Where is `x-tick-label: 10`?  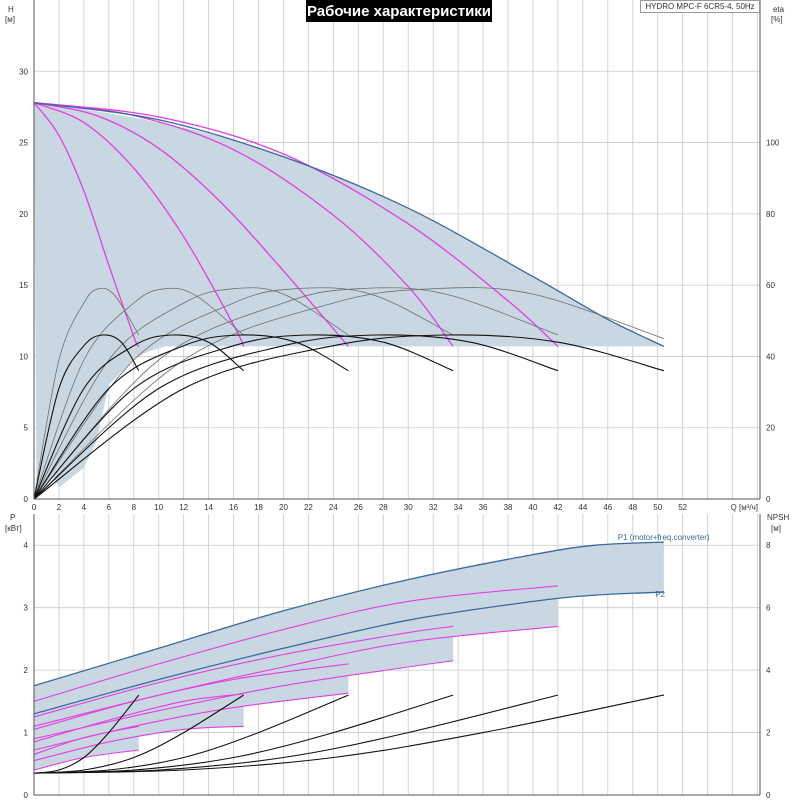
x-tick-label: 10 is located at coordinates (158, 507).